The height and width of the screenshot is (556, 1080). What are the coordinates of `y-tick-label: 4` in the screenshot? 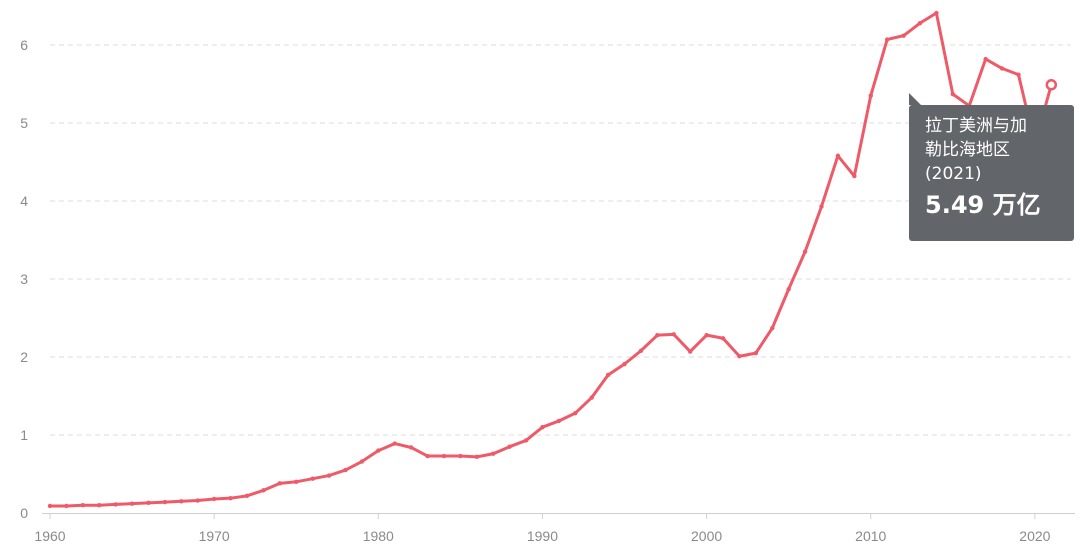 It's located at (24, 201).